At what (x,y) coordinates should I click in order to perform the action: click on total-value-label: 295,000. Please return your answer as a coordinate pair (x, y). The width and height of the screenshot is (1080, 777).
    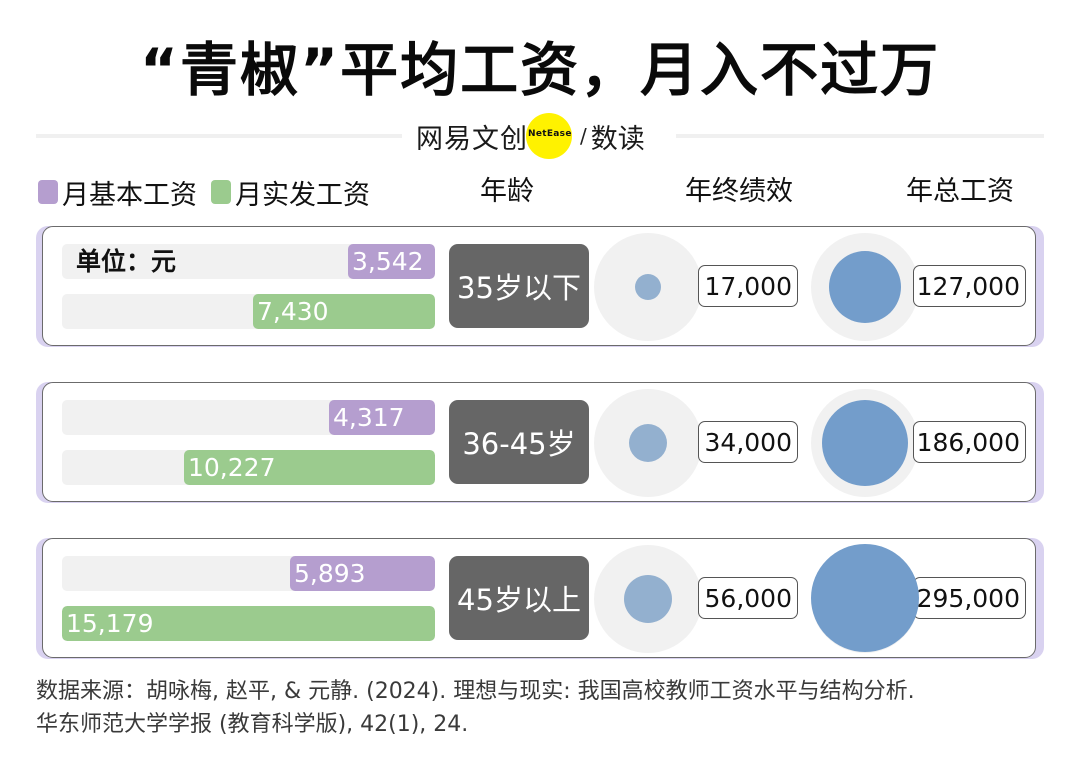
    Looking at the image, I should click on (969, 598).